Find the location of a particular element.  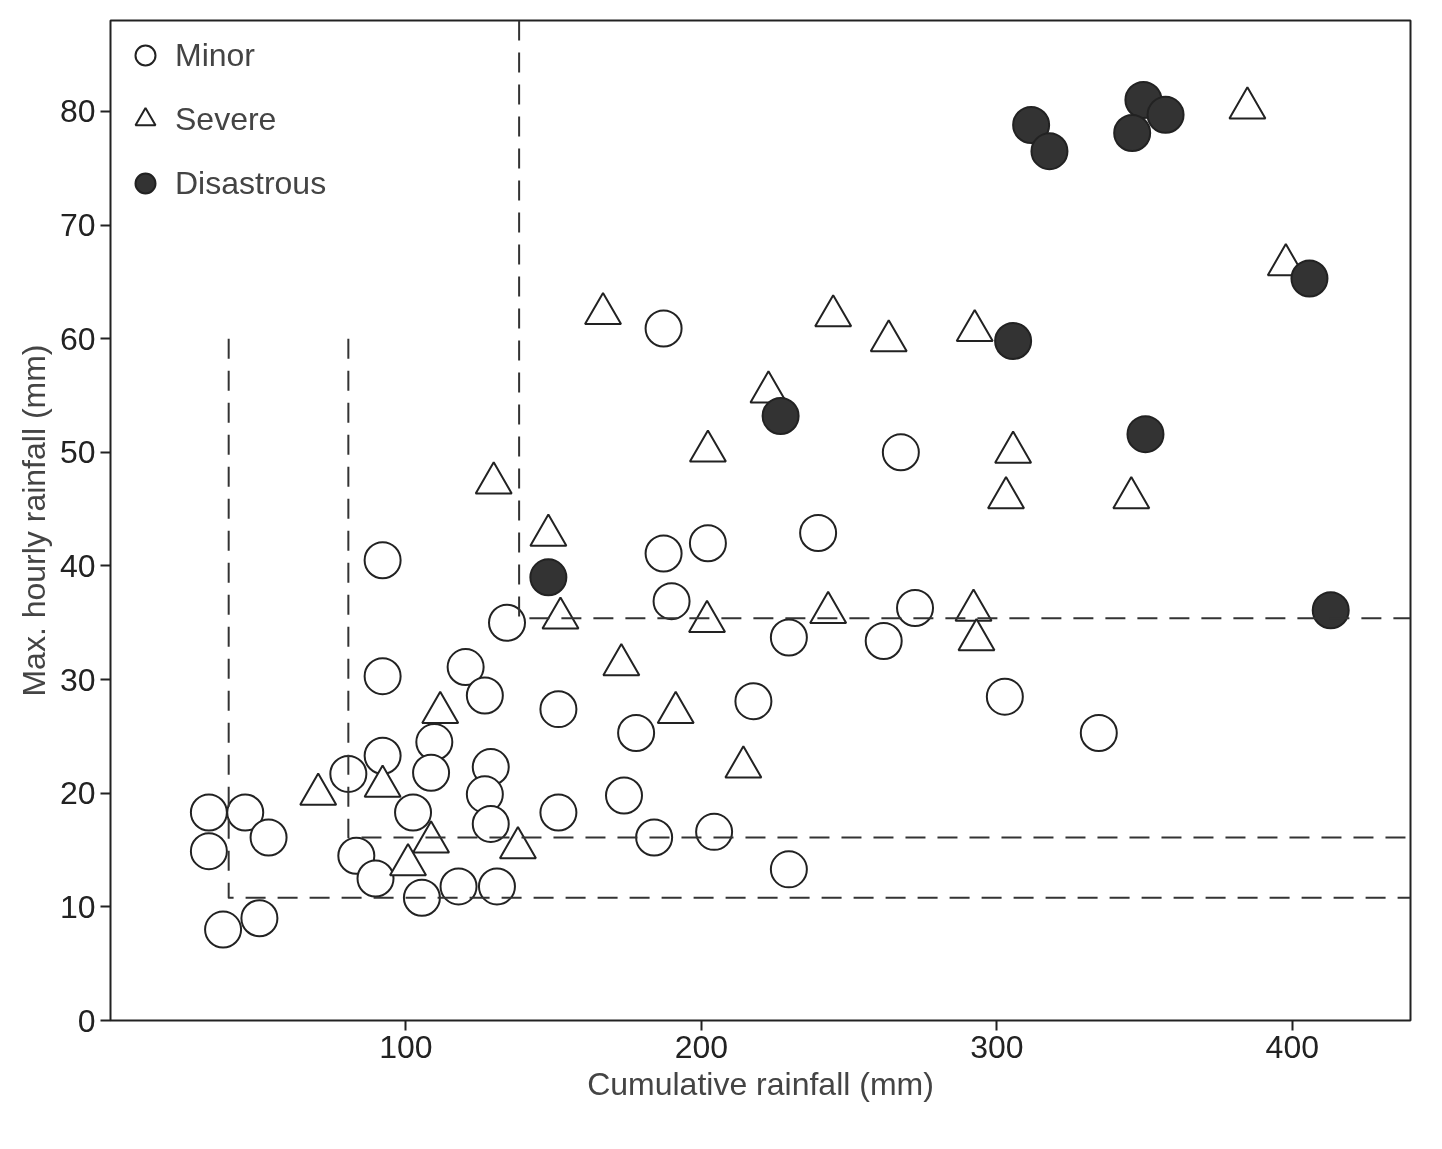

y-tick-label: 10 is located at coordinates (77, 906).